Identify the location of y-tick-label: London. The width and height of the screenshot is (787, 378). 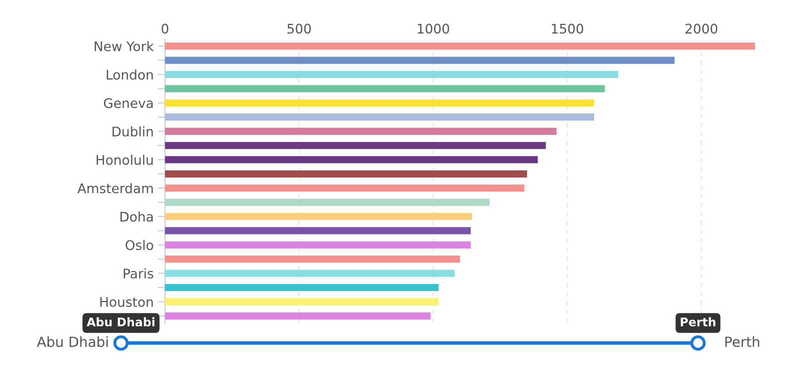
(129, 74).